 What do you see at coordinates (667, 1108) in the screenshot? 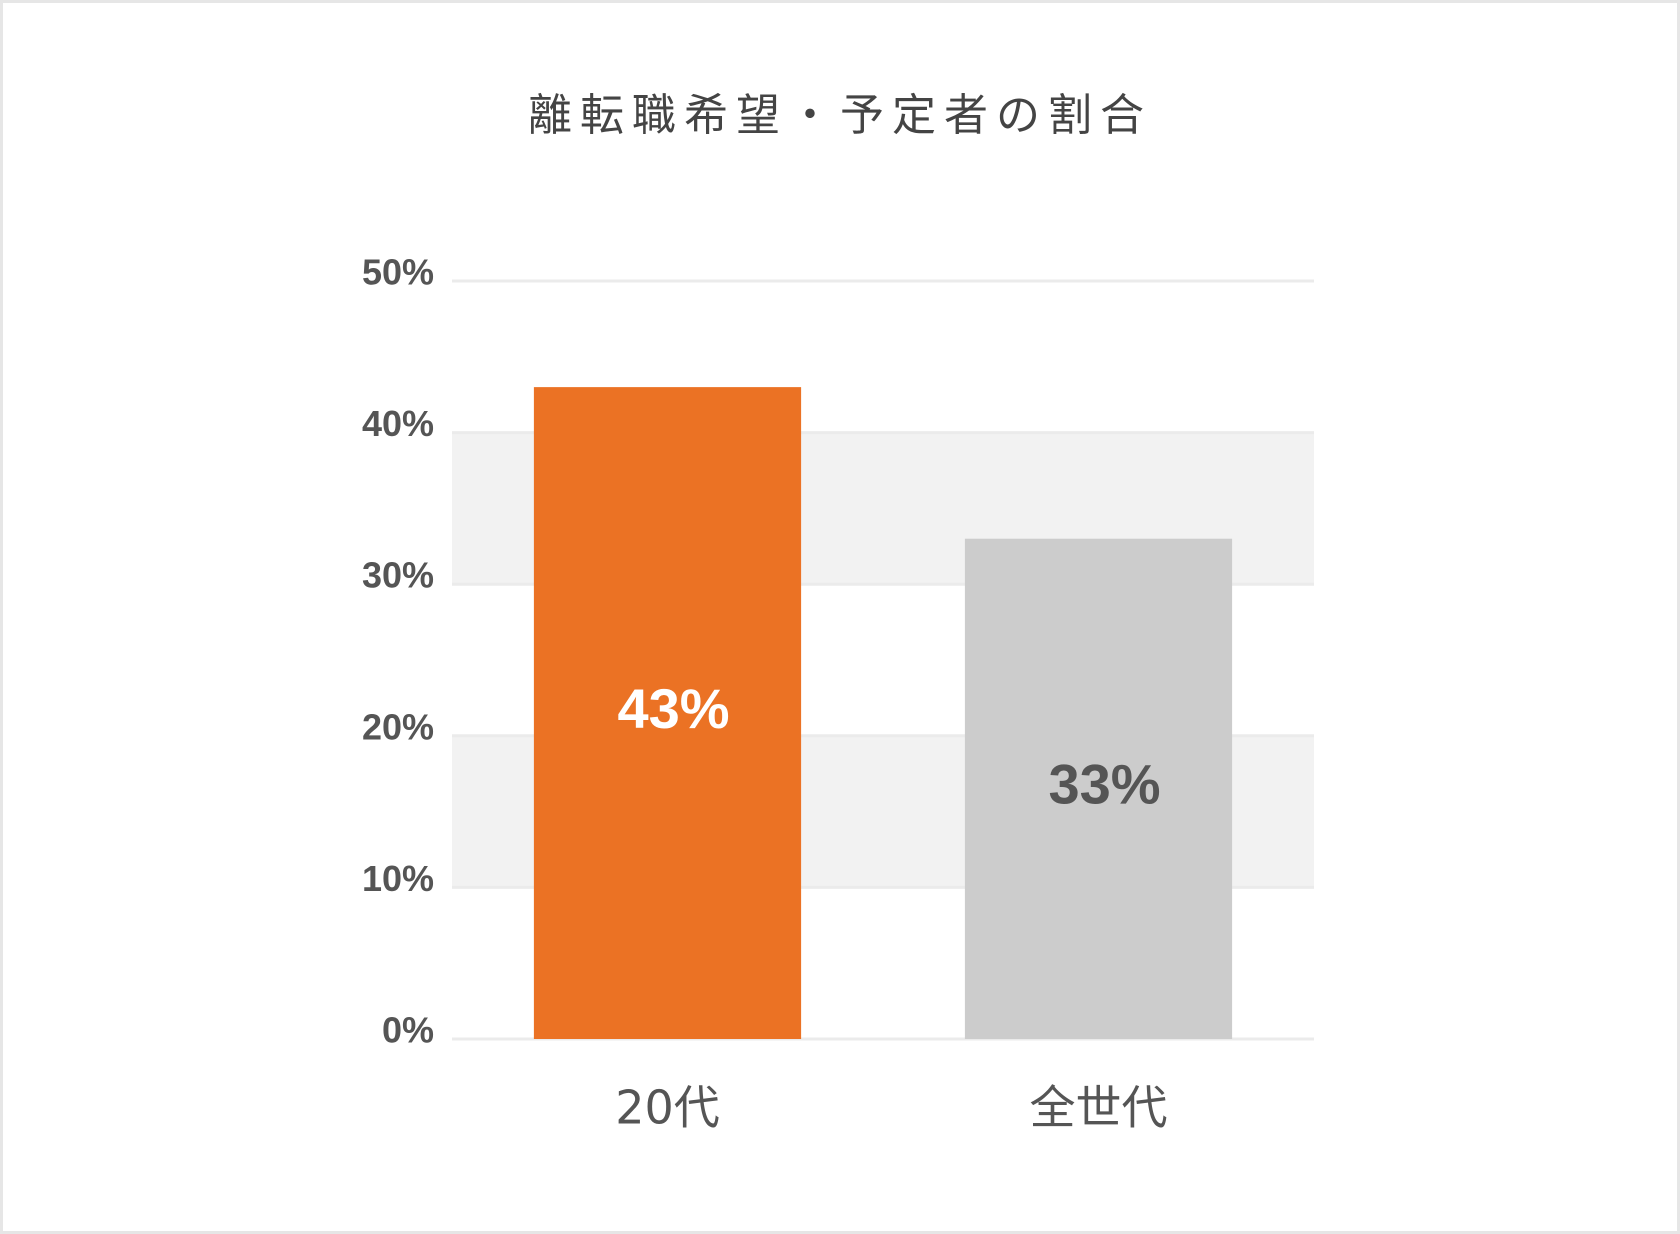
I see `x-tick-label: 20代` at bounding box center [667, 1108].